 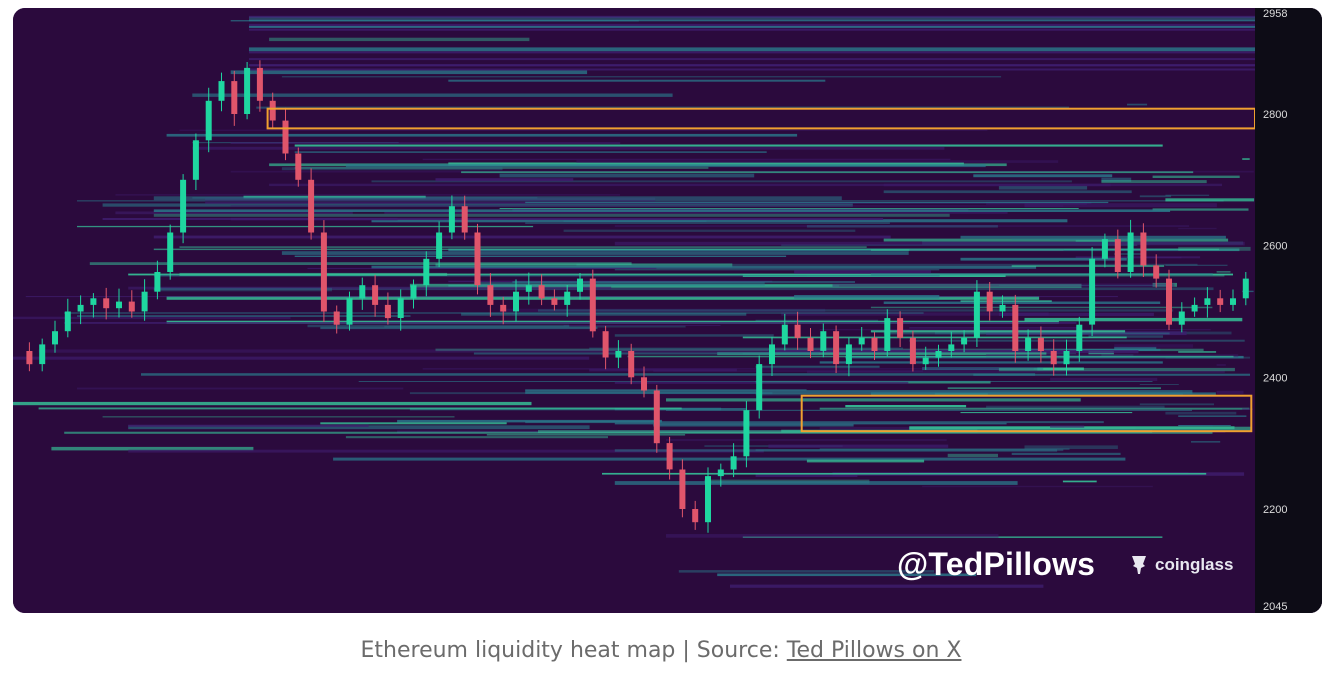 I want to click on y-tick-label: 2800, so click(x=1275, y=115).